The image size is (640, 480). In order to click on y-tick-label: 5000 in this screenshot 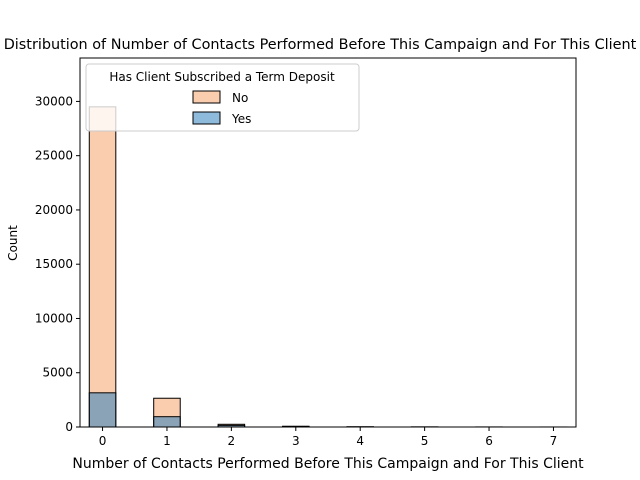, I will do `click(57, 373)`.